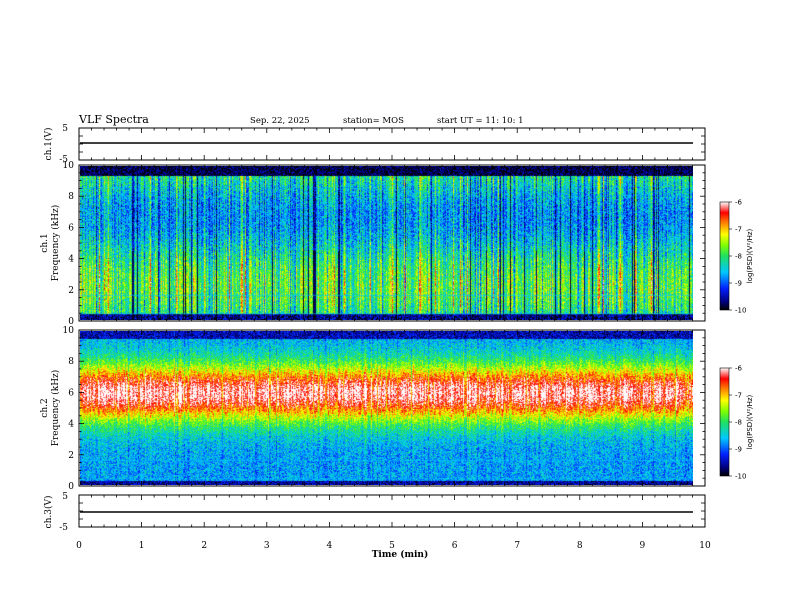 The image size is (792, 612). What do you see at coordinates (48, 144) in the screenshot?
I see `ch1-waveform-ylabel: ch.1(V)` at bounding box center [48, 144].